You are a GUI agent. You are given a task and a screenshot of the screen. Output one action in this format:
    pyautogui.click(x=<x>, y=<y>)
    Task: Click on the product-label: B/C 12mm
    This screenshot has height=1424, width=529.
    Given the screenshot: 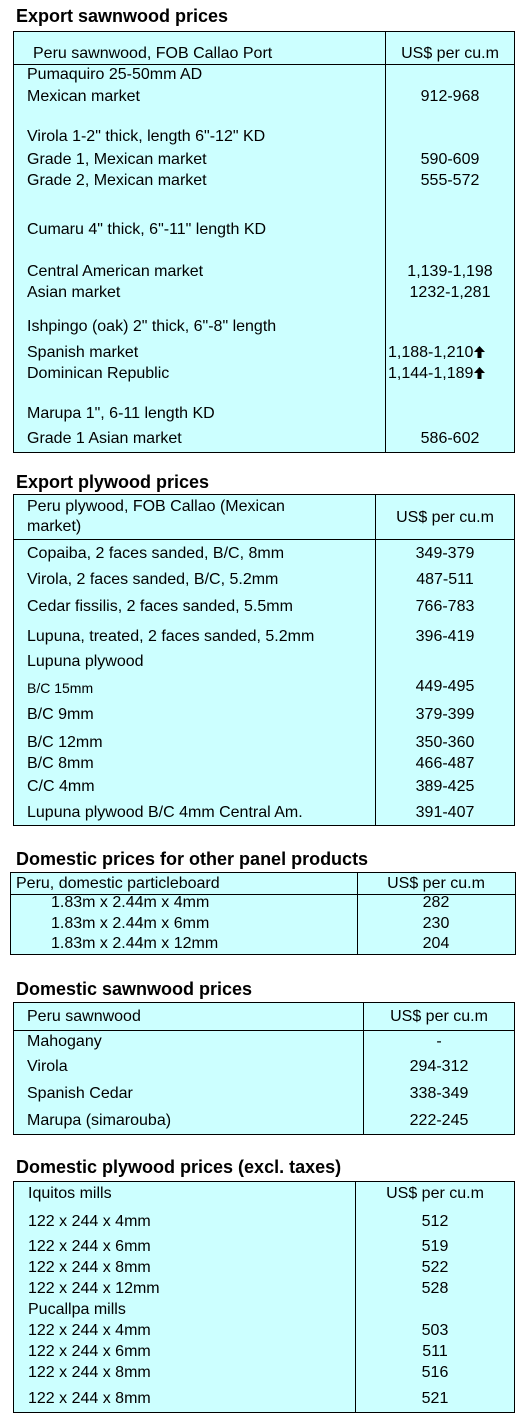 What is the action you would take?
    pyautogui.click(x=65, y=742)
    